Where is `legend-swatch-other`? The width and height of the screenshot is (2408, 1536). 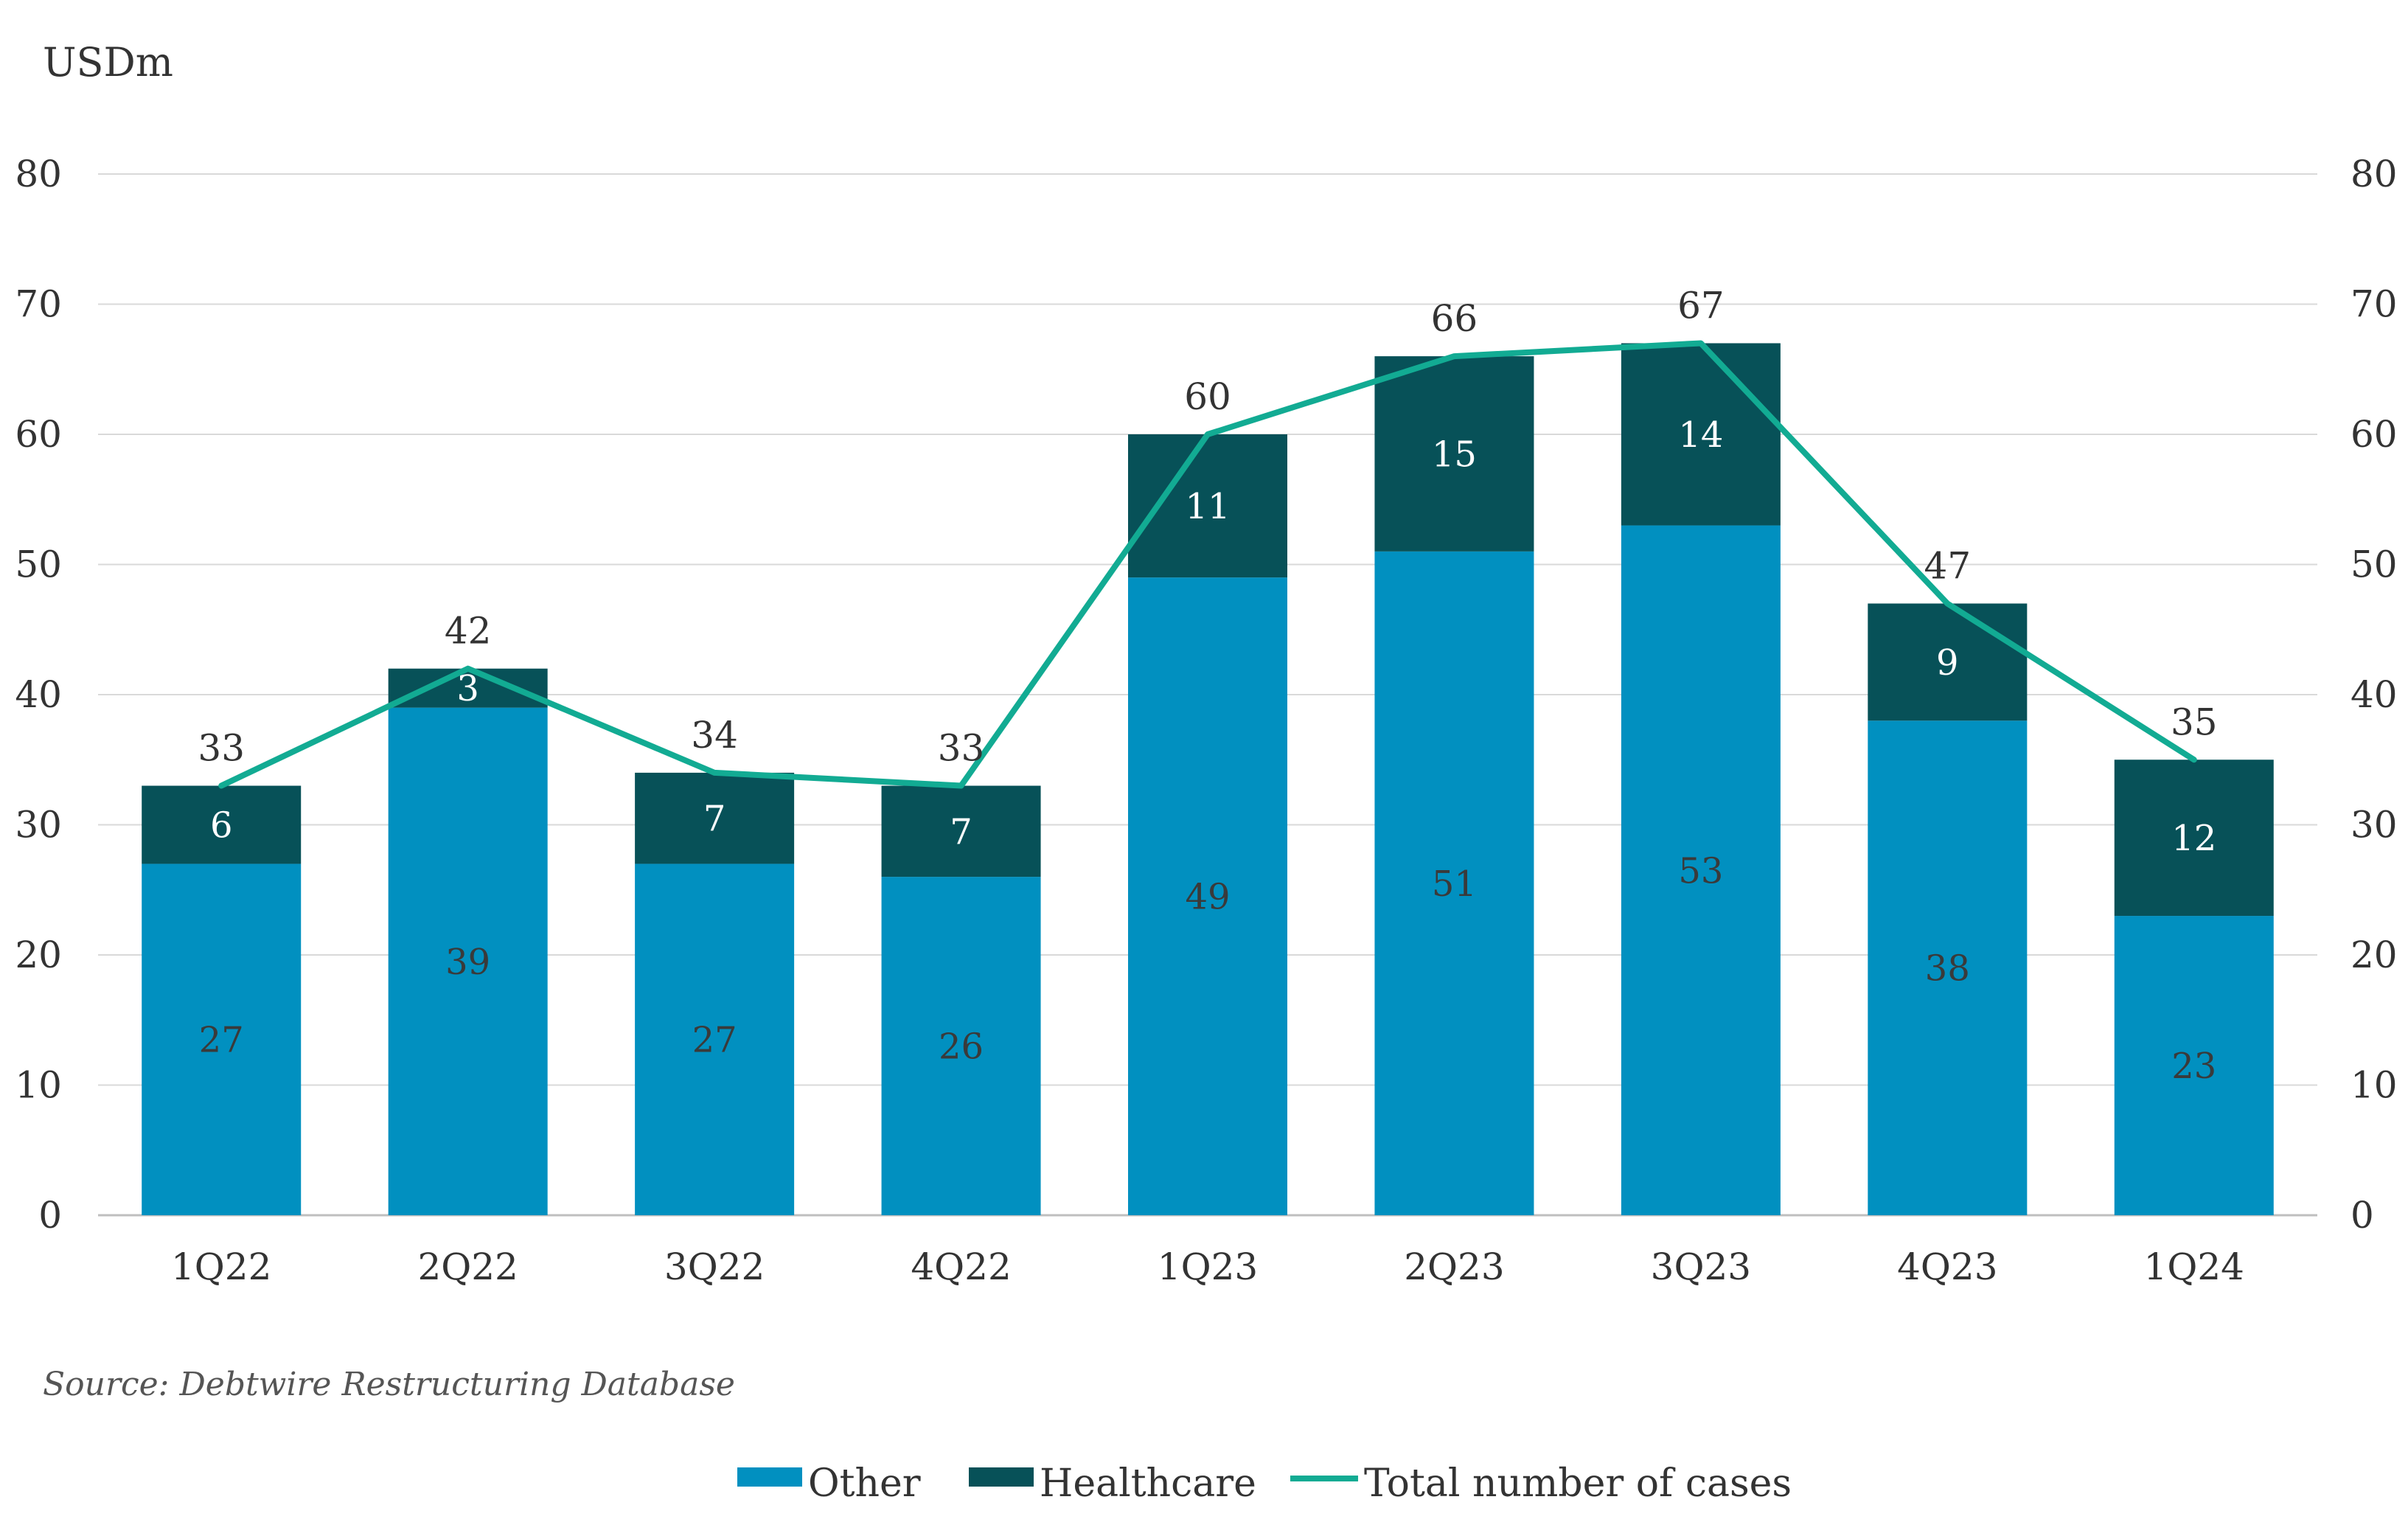
legend-swatch-other is located at coordinates (769, 1477).